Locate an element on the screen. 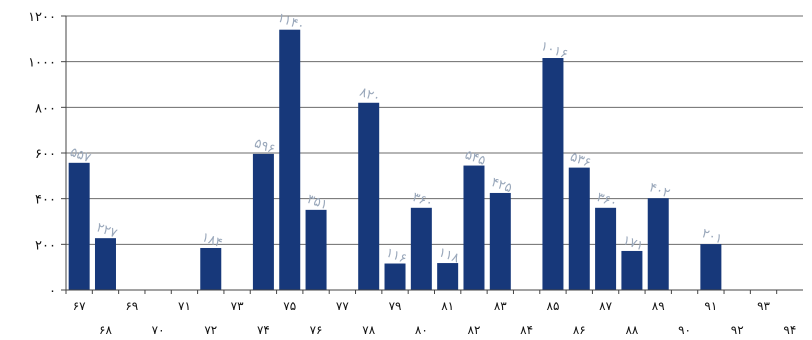 Image resolution: width=812 pixels, height=340 pixels. y-tick-label: ۱۲۰۰ is located at coordinates (42, 17).